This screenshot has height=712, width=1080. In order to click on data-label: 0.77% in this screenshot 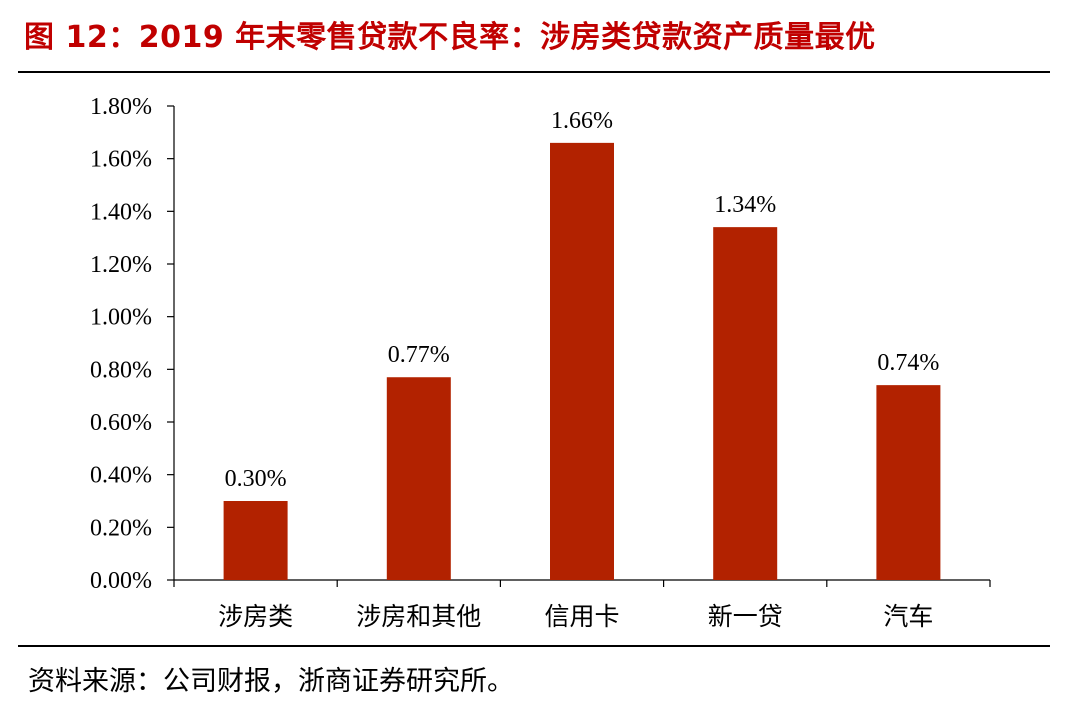, I will do `click(419, 355)`.